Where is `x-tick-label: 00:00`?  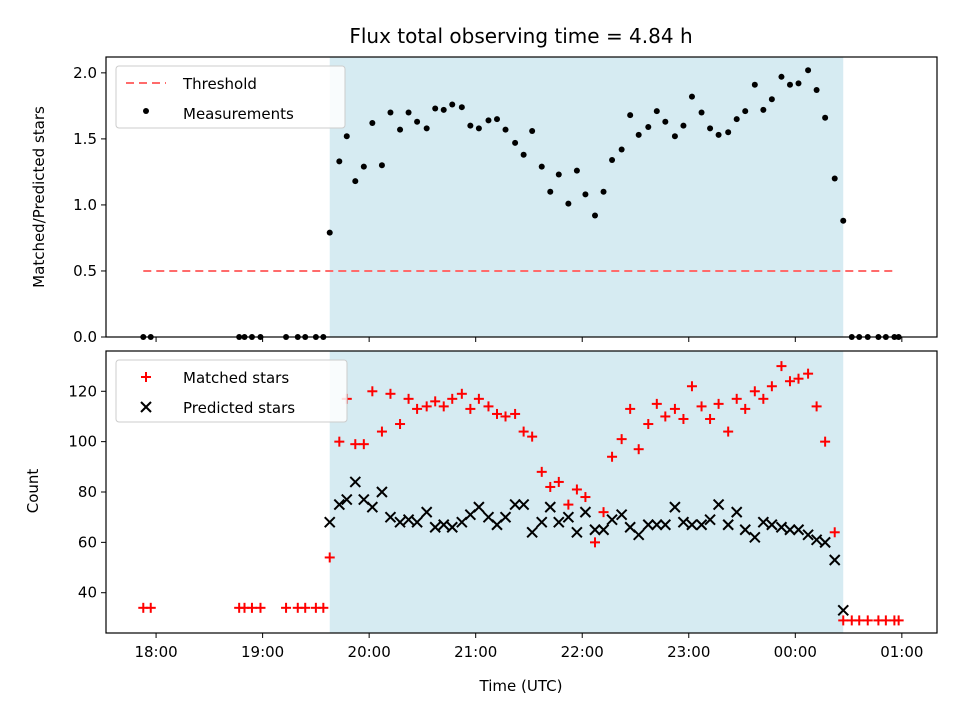 x-tick-label: 00:00 is located at coordinates (795, 652).